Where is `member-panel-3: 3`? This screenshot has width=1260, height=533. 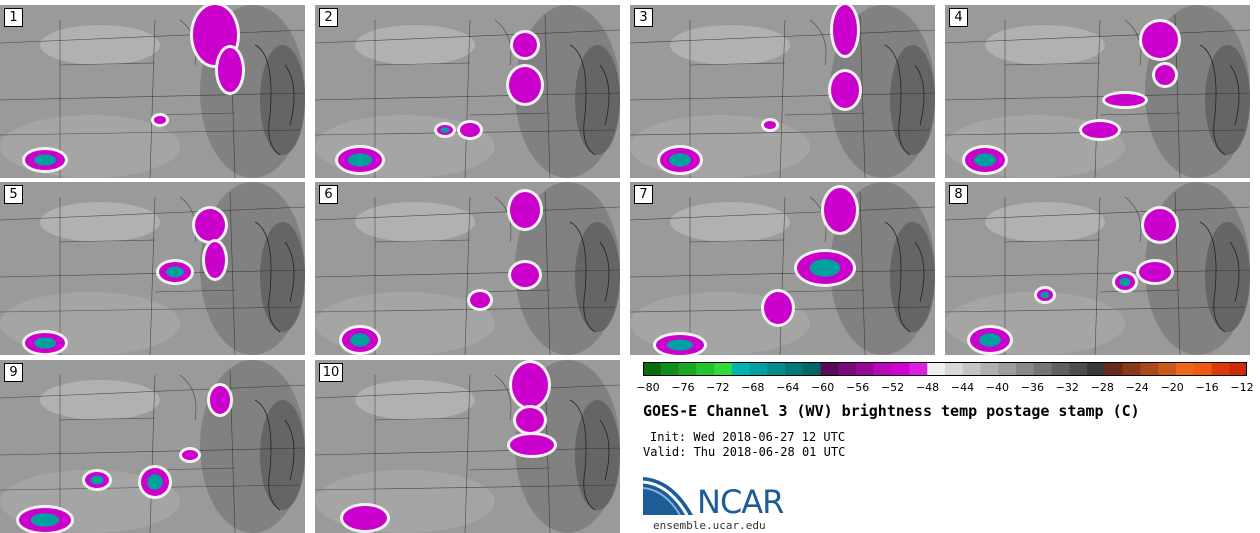
member-panel-3: 3 is located at coordinates (782, 91).